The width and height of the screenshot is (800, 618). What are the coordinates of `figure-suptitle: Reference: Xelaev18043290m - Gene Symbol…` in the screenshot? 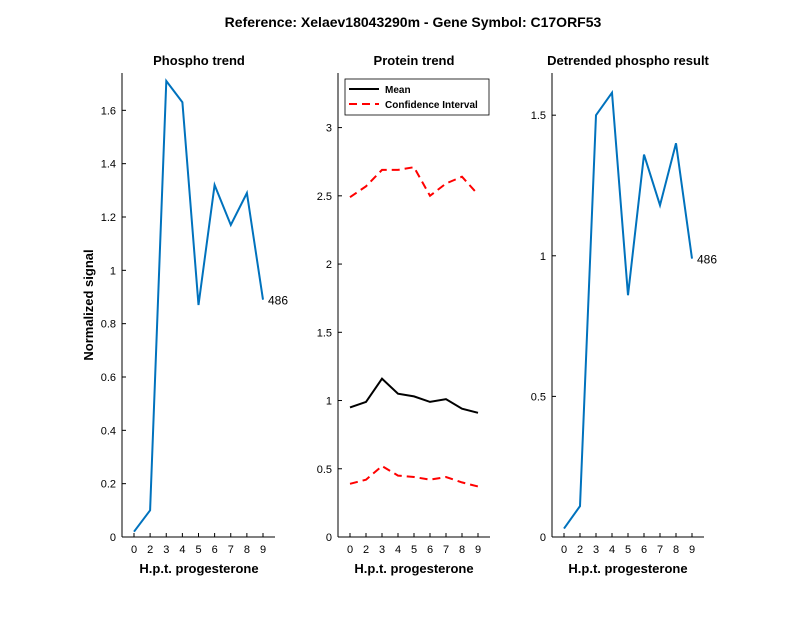 It's located at (413, 22).